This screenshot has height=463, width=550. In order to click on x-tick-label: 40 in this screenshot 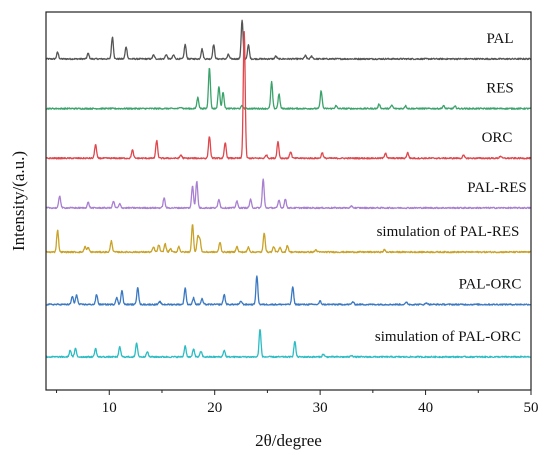, I will do `click(425, 408)`.